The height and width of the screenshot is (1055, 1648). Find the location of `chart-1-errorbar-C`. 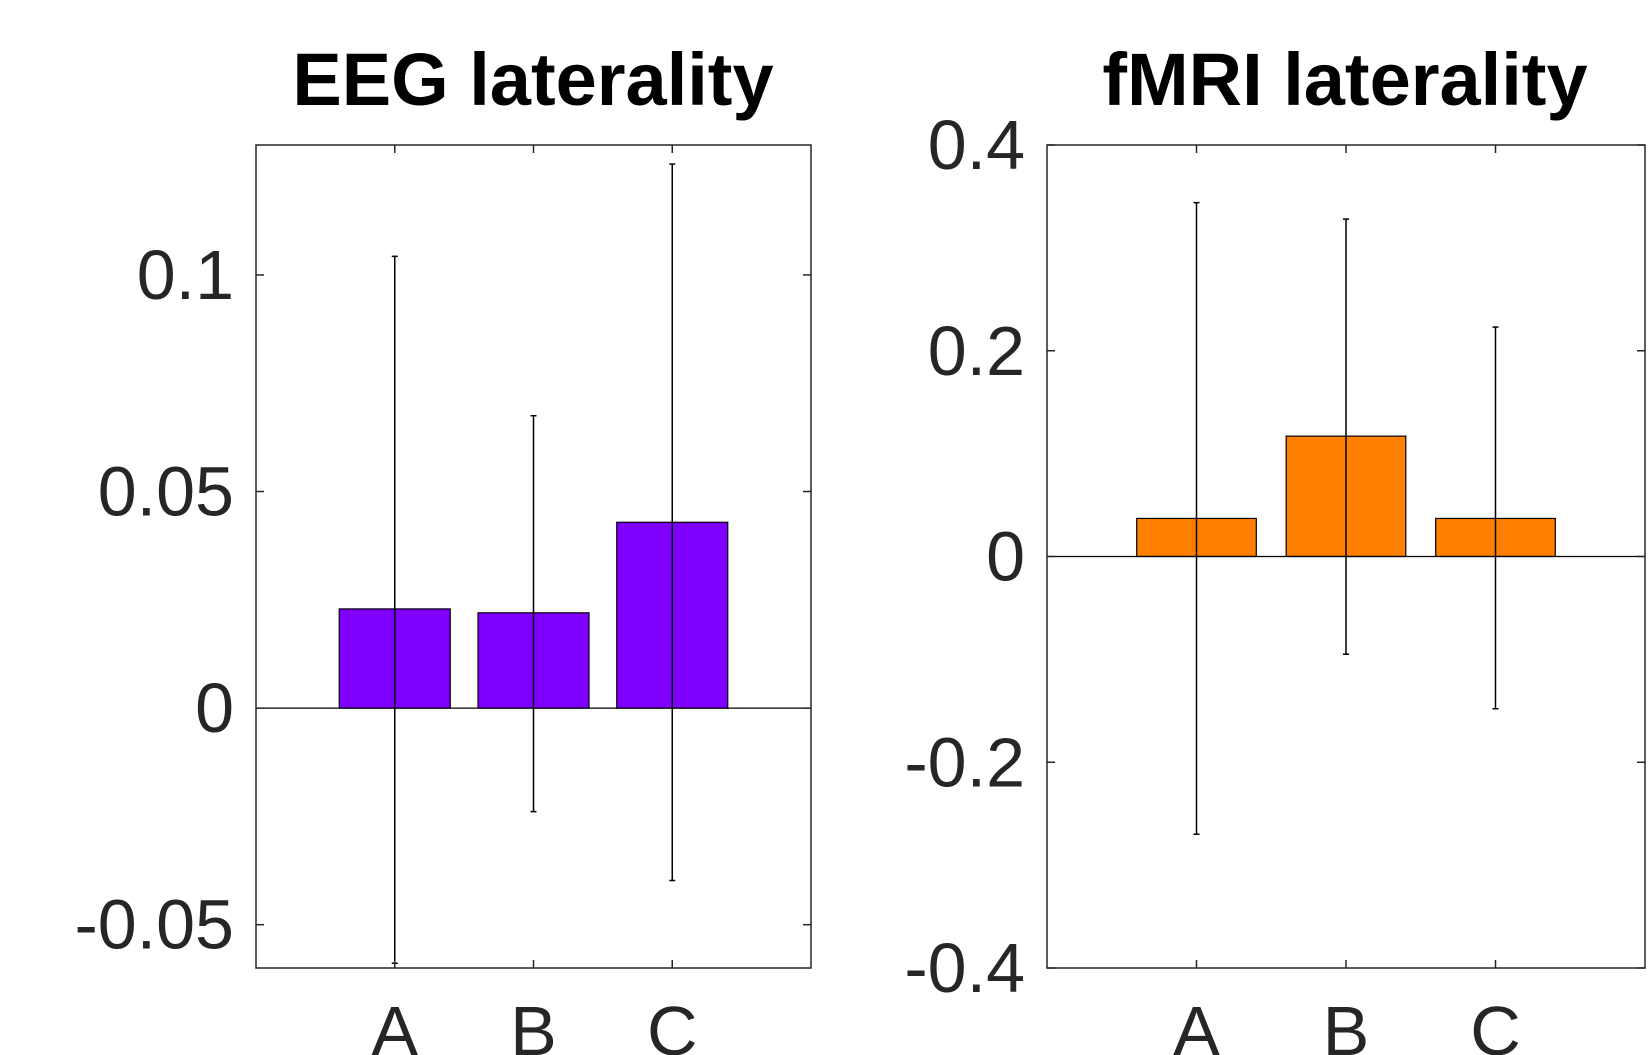

chart-1-errorbar-C is located at coordinates (1495, 518).